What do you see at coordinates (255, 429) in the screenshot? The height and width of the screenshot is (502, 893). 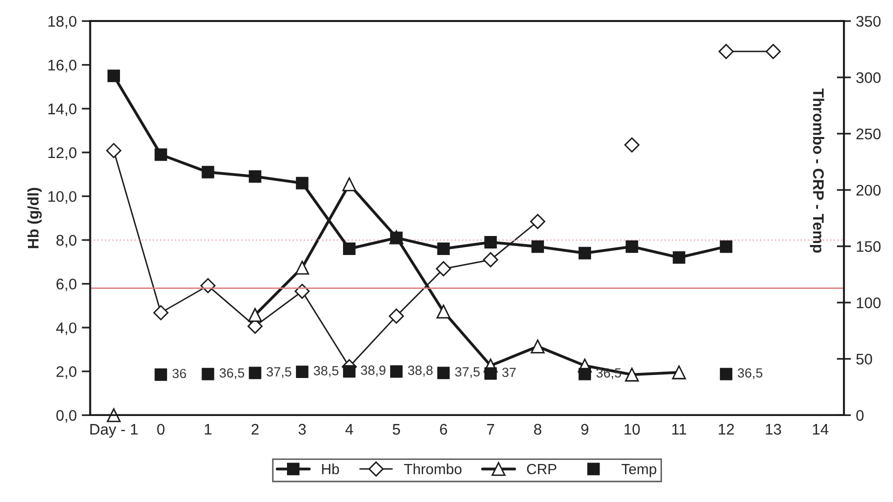 I see `x-tick-label: 2` at bounding box center [255, 429].